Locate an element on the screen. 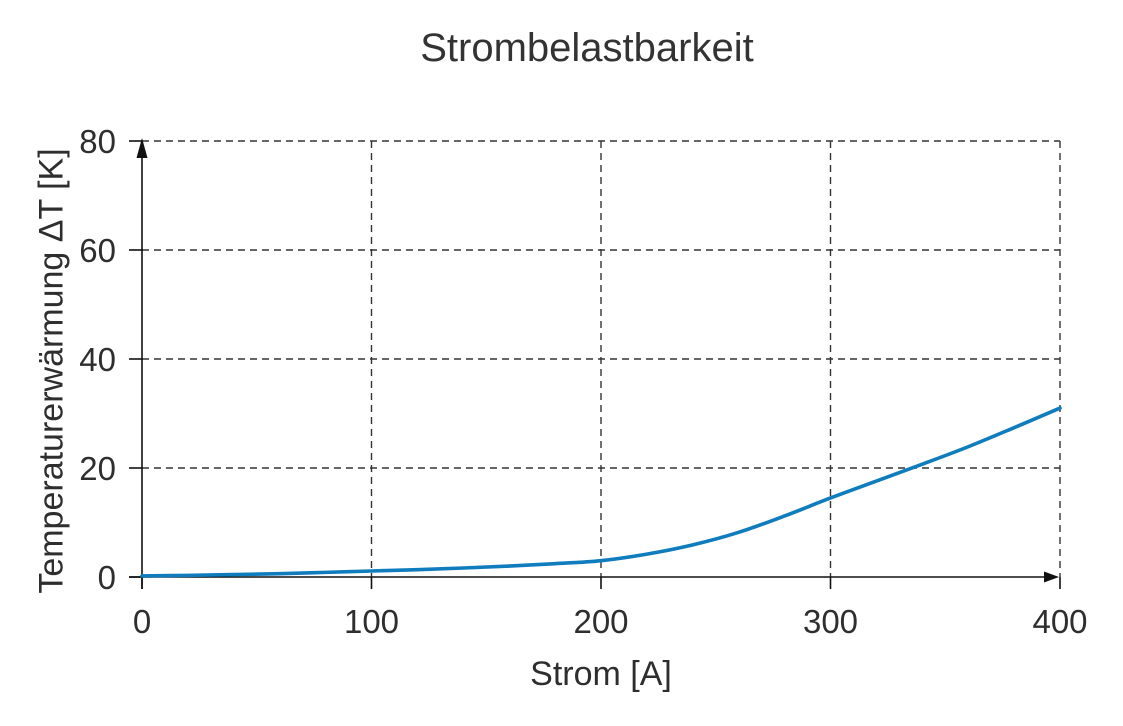  y-tick-label: 60 is located at coordinates (97, 250).